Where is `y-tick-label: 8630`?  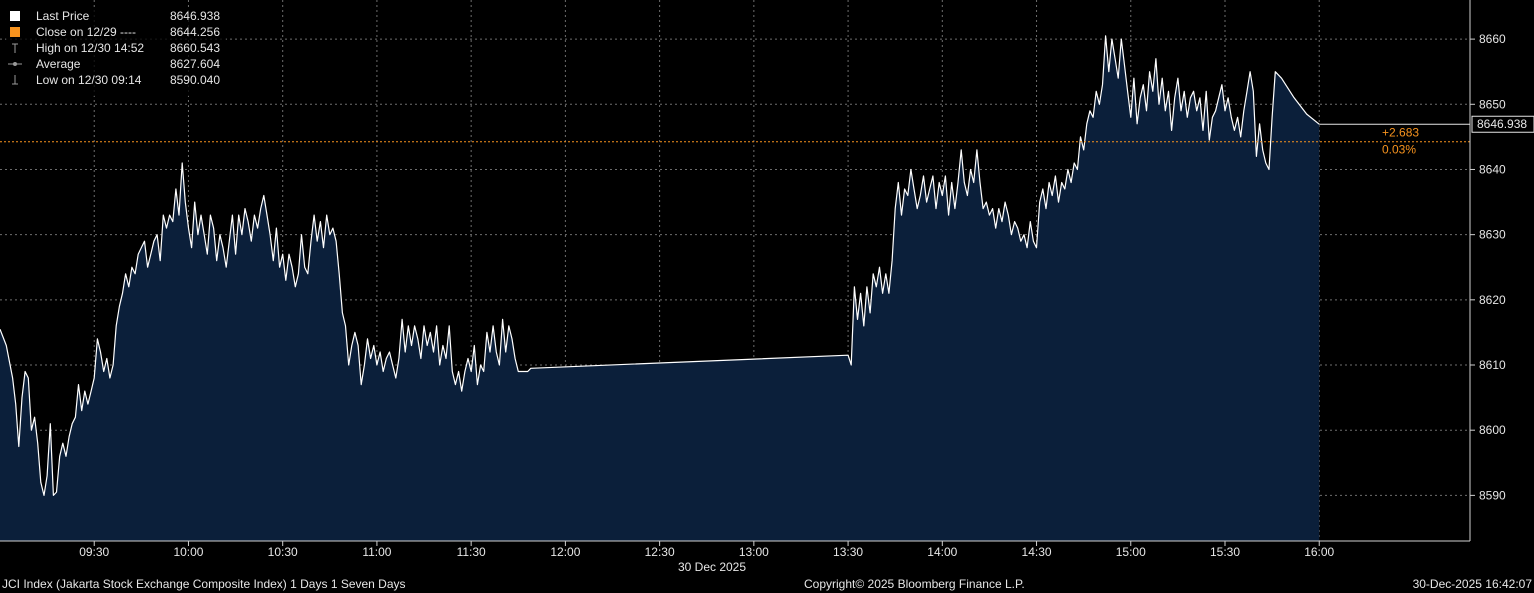 y-tick-label: 8630 is located at coordinates (1492, 235).